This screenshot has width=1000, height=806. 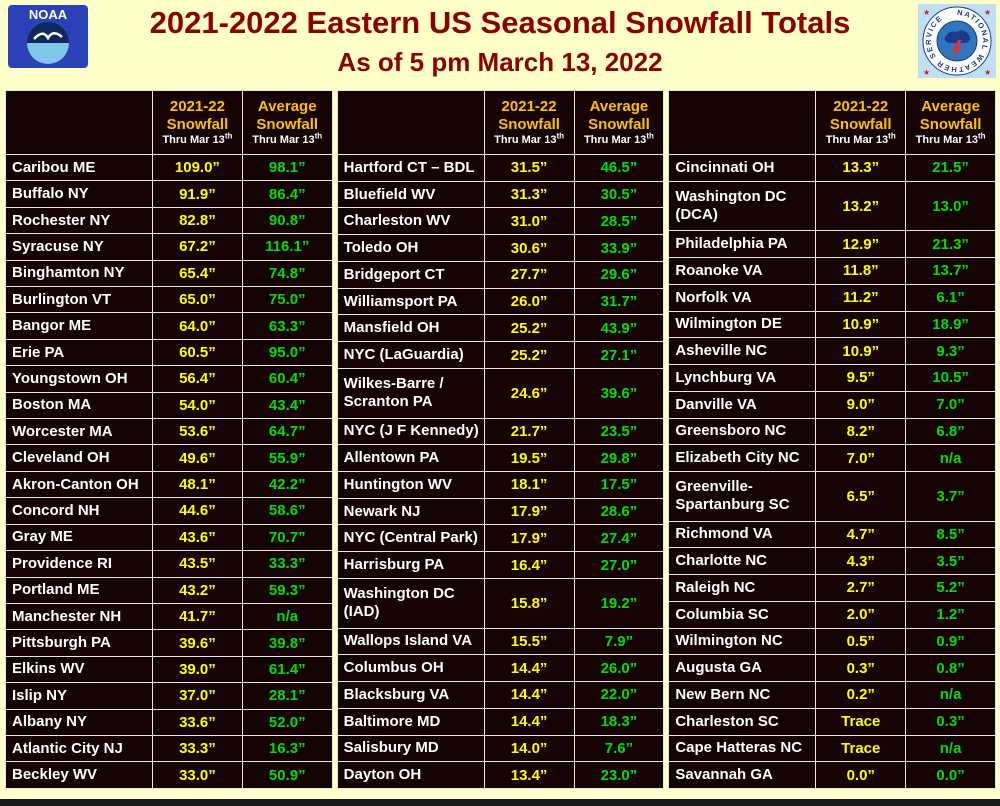 What do you see at coordinates (619, 458) in the screenshot?
I see `average-value-cell: 29.8”` at bounding box center [619, 458].